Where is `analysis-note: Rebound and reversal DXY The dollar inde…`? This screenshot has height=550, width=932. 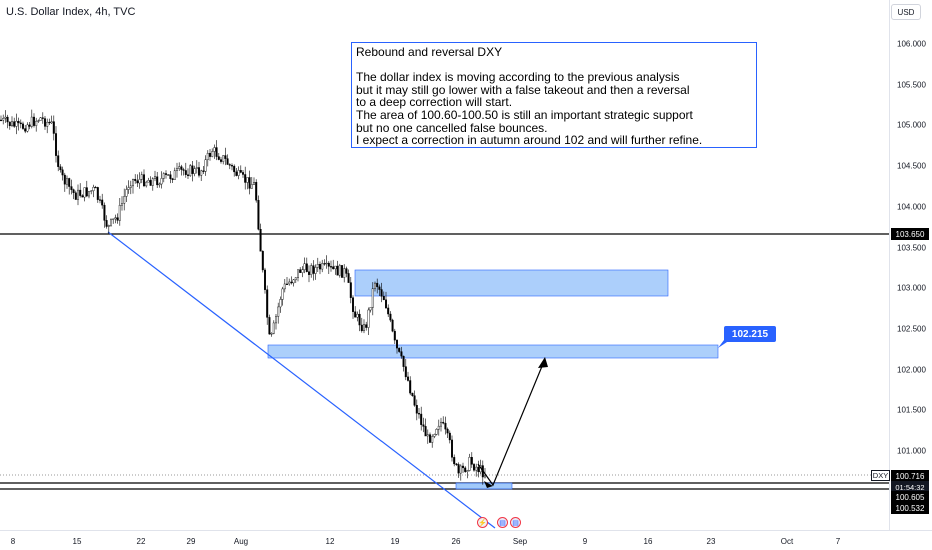 analysis-note: Rebound and reversal DXY The dollar inde… is located at coordinates (554, 95).